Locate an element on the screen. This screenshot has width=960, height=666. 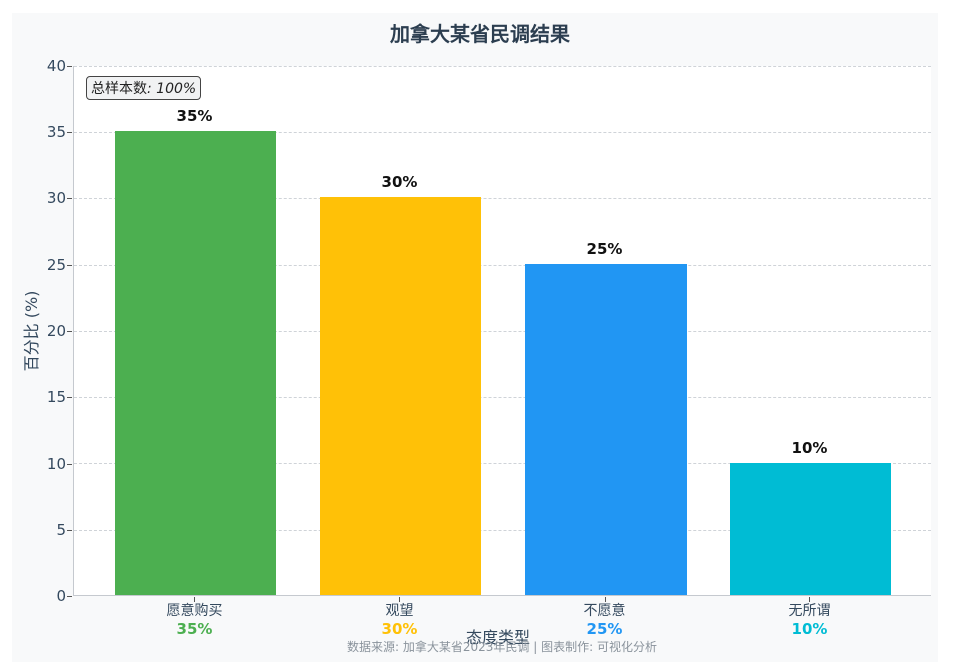
sample-size-annotation: 总样本数: 100% is located at coordinates (144, 88).